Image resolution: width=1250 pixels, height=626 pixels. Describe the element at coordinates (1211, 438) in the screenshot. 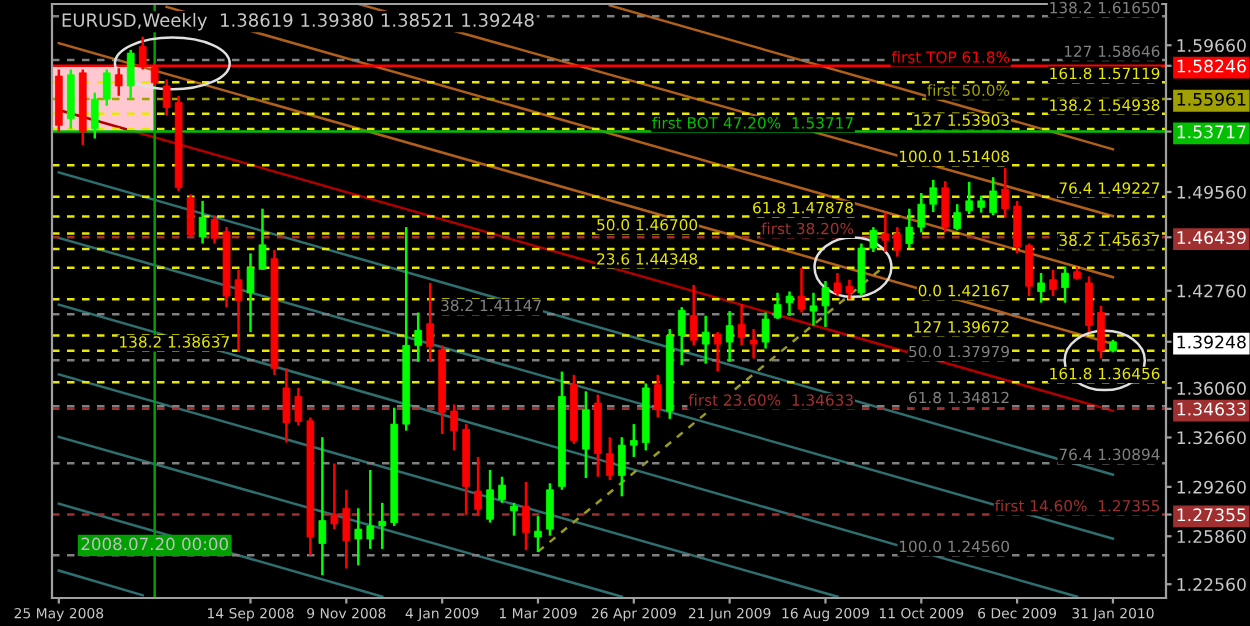

I see `y-tick-label: 1.32660` at that location.